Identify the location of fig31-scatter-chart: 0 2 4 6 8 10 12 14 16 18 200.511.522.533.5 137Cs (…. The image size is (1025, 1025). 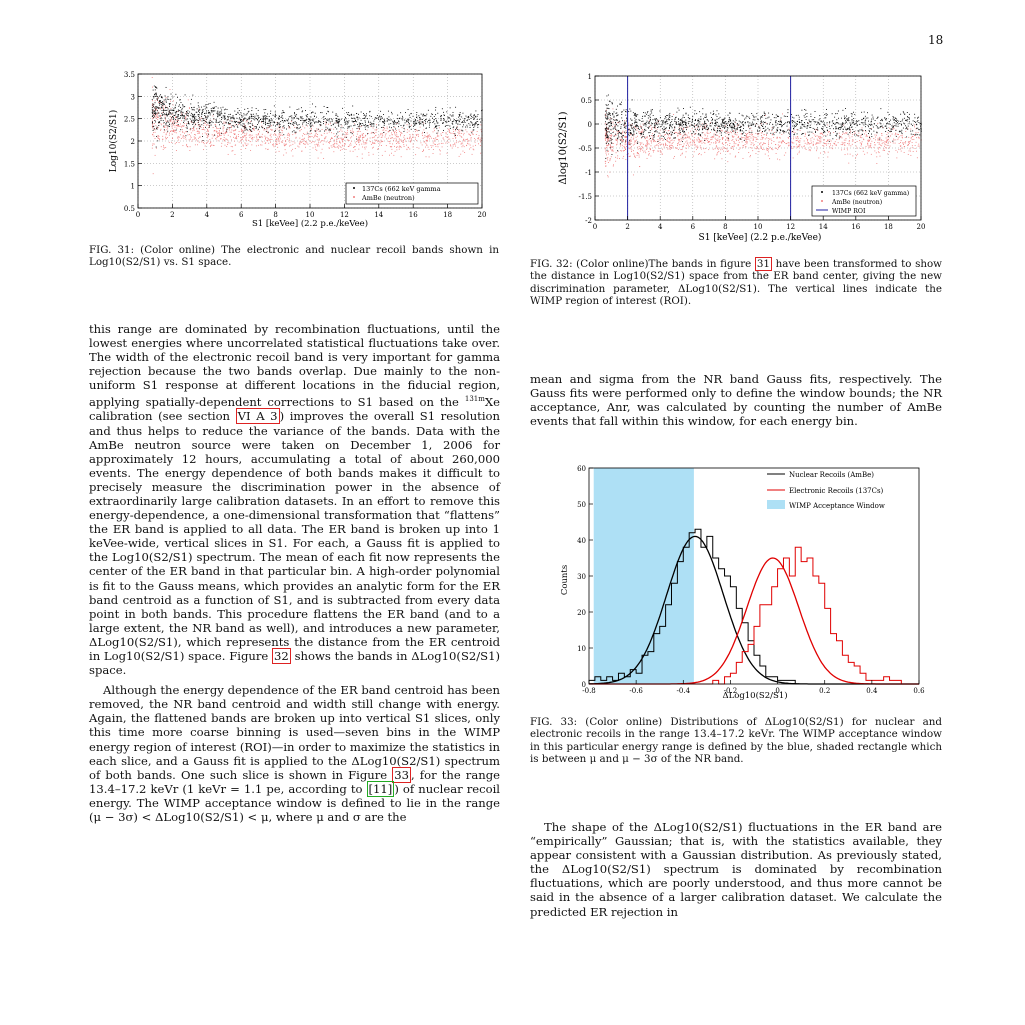
(297, 150).